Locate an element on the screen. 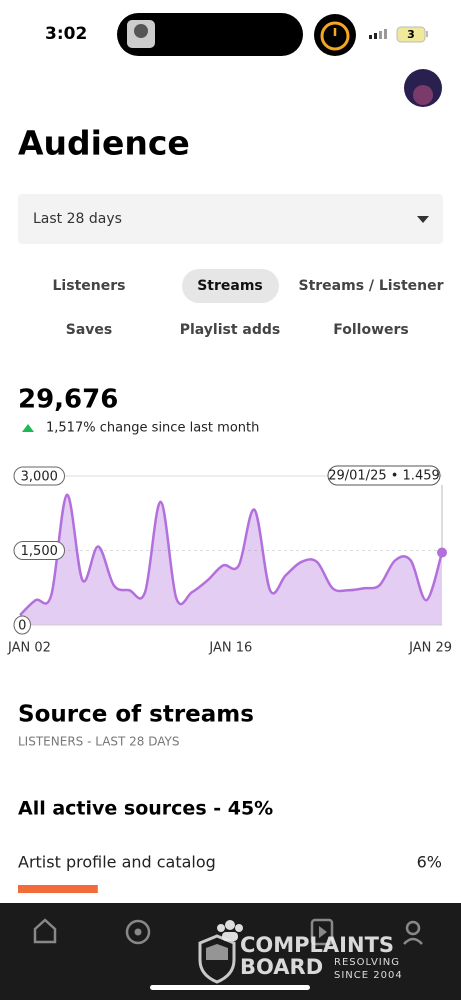 This screenshot has width=461, height=1000. battery-cap is located at coordinates (427, 34).